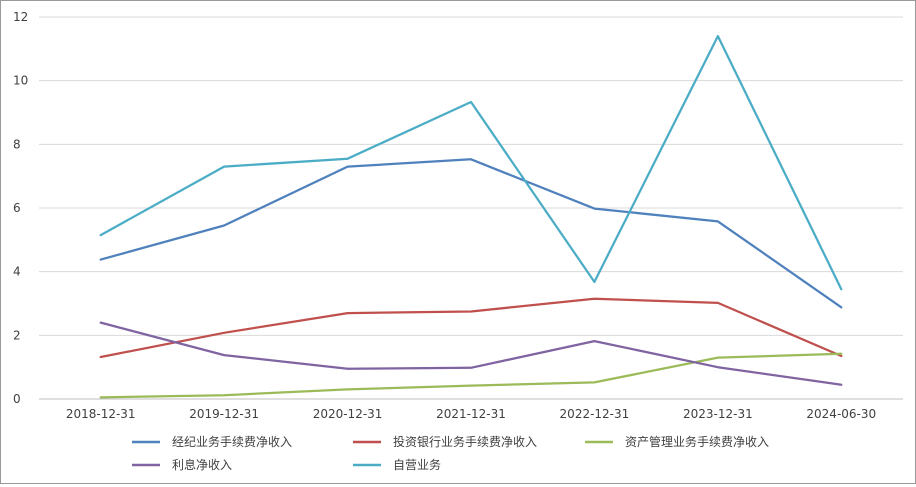 This screenshot has width=916, height=487. Describe the element at coordinates (697, 441) in the screenshot. I see `legend-label: 资产管理业务手续费净收入` at that location.